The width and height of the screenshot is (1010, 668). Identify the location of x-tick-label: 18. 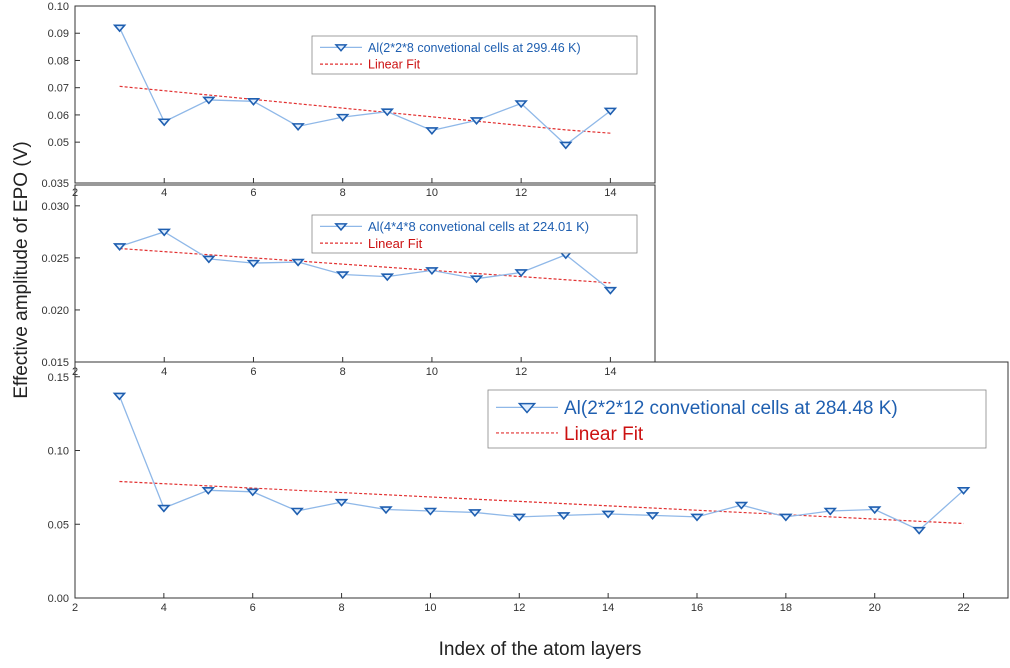
(786, 608).